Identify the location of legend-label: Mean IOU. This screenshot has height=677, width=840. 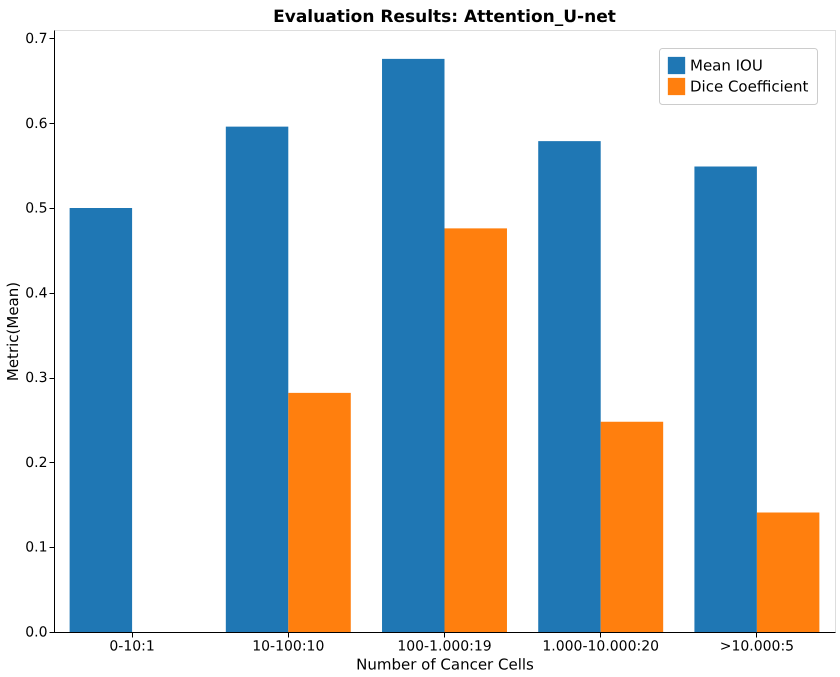
(726, 65).